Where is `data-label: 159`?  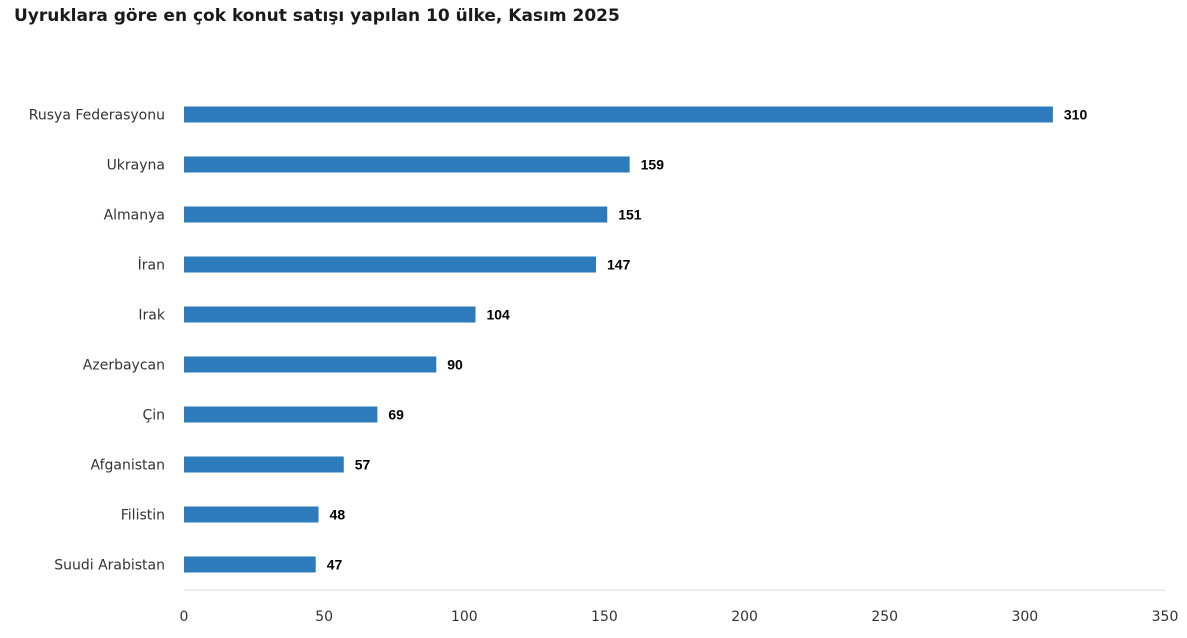
data-label: 159 is located at coordinates (653, 165).